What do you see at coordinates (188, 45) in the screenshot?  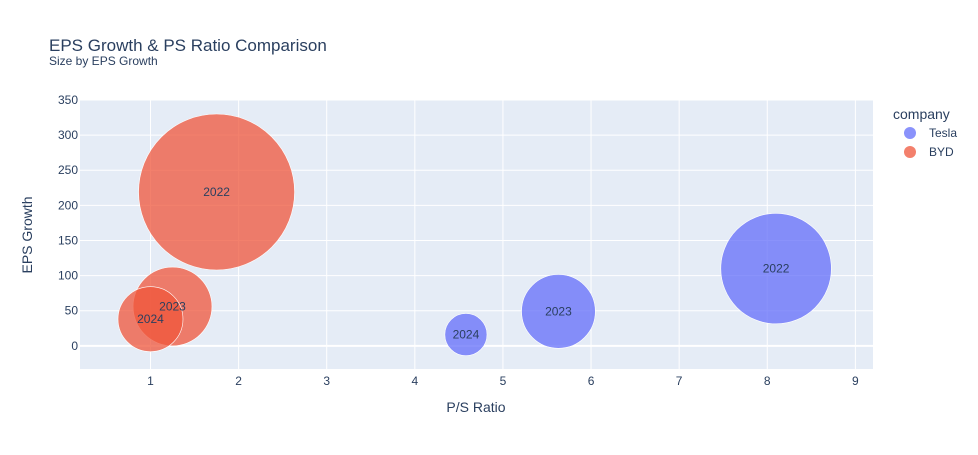 I see `chart-title: EPS Growth & PS Ratio Comparison` at bounding box center [188, 45].